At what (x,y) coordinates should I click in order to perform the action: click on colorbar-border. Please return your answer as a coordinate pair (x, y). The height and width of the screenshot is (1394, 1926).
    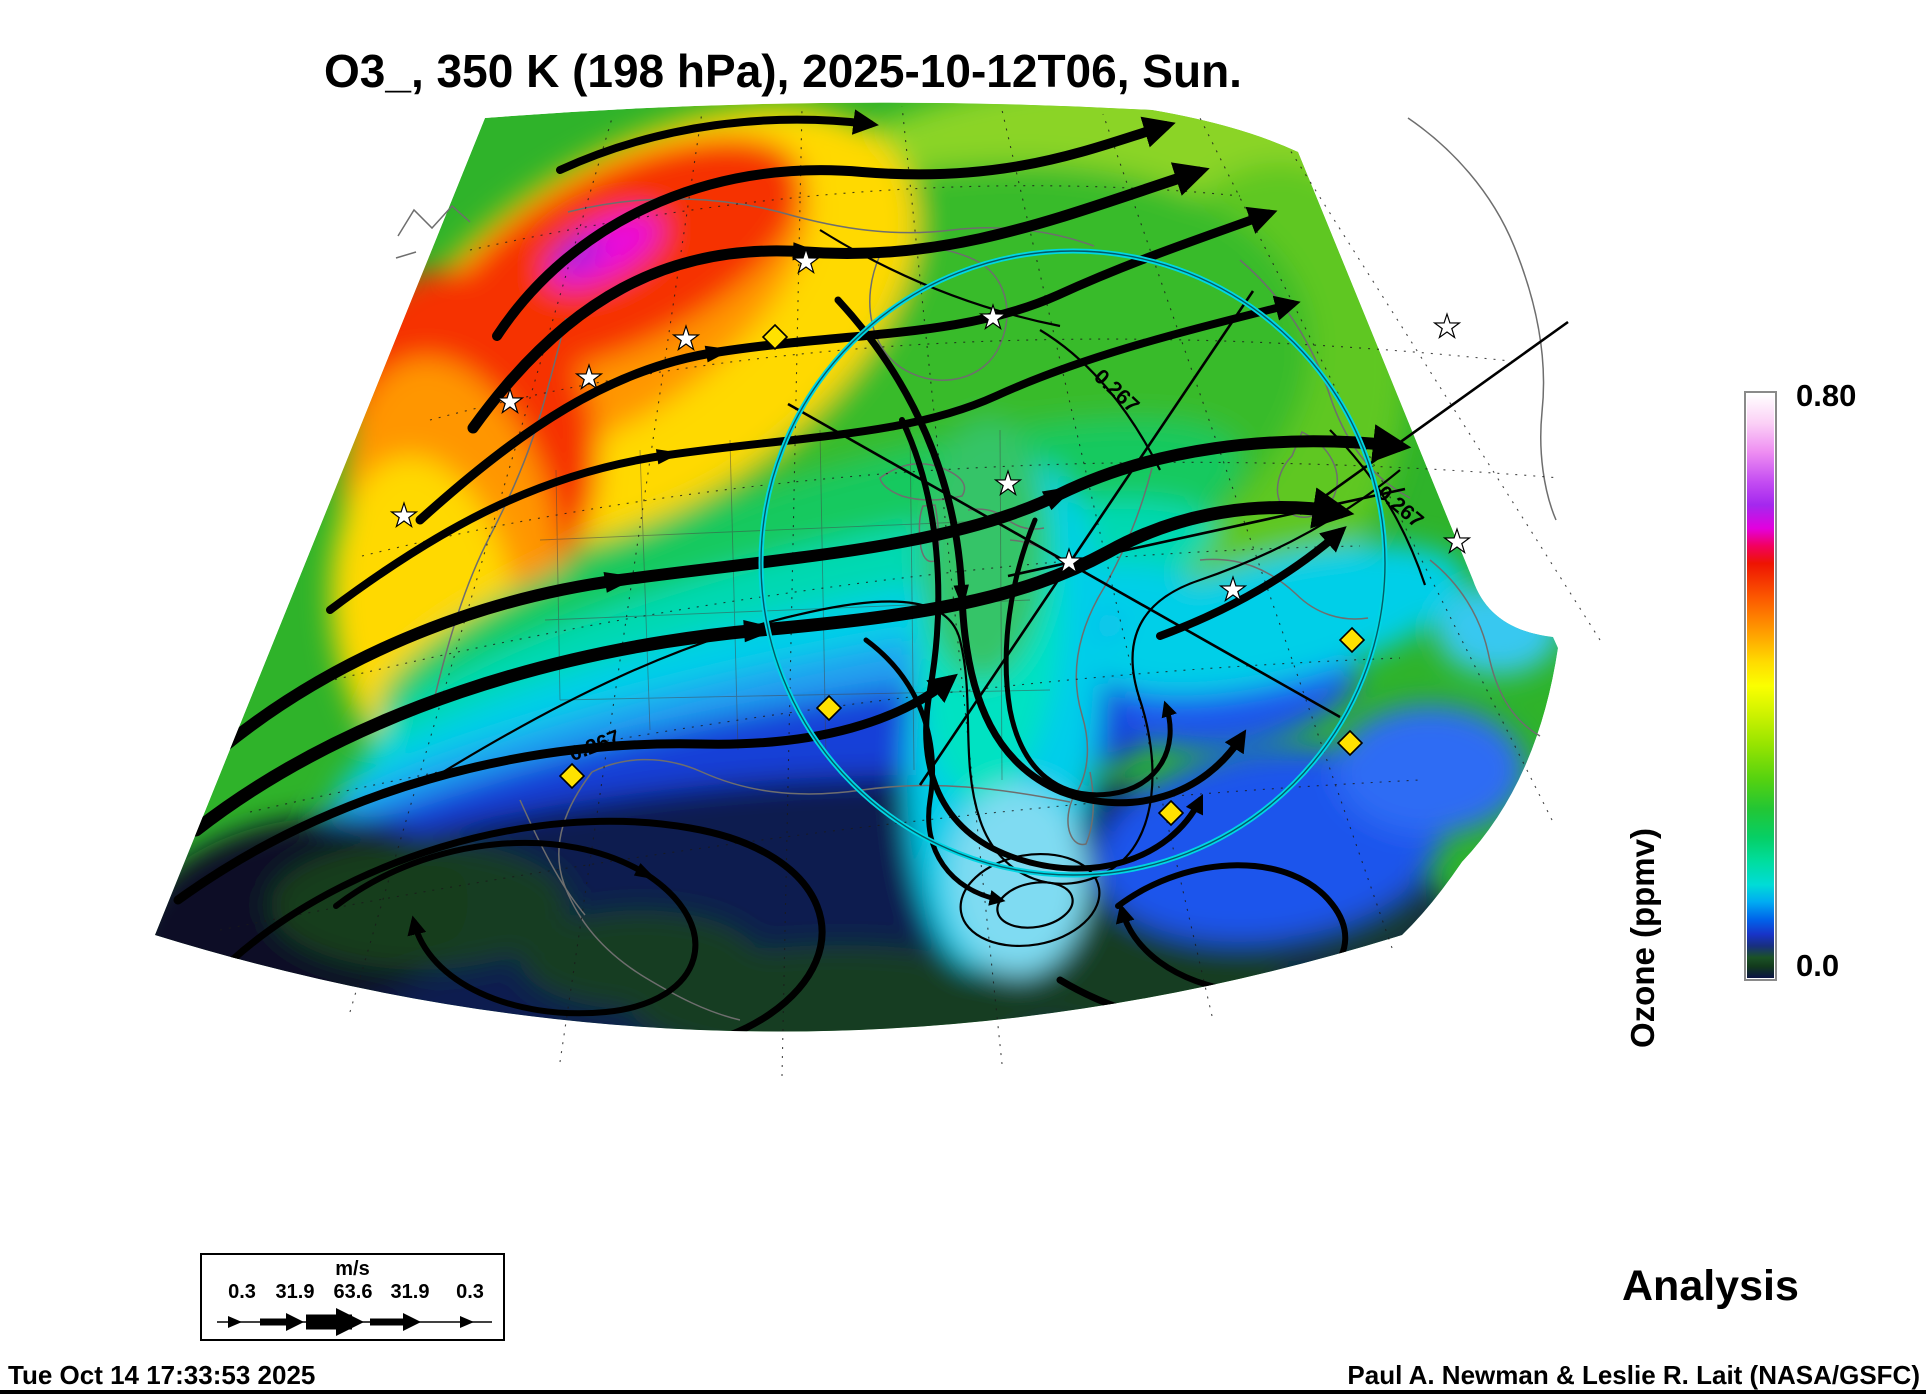
    Looking at the image, I should click on (1760, 686).